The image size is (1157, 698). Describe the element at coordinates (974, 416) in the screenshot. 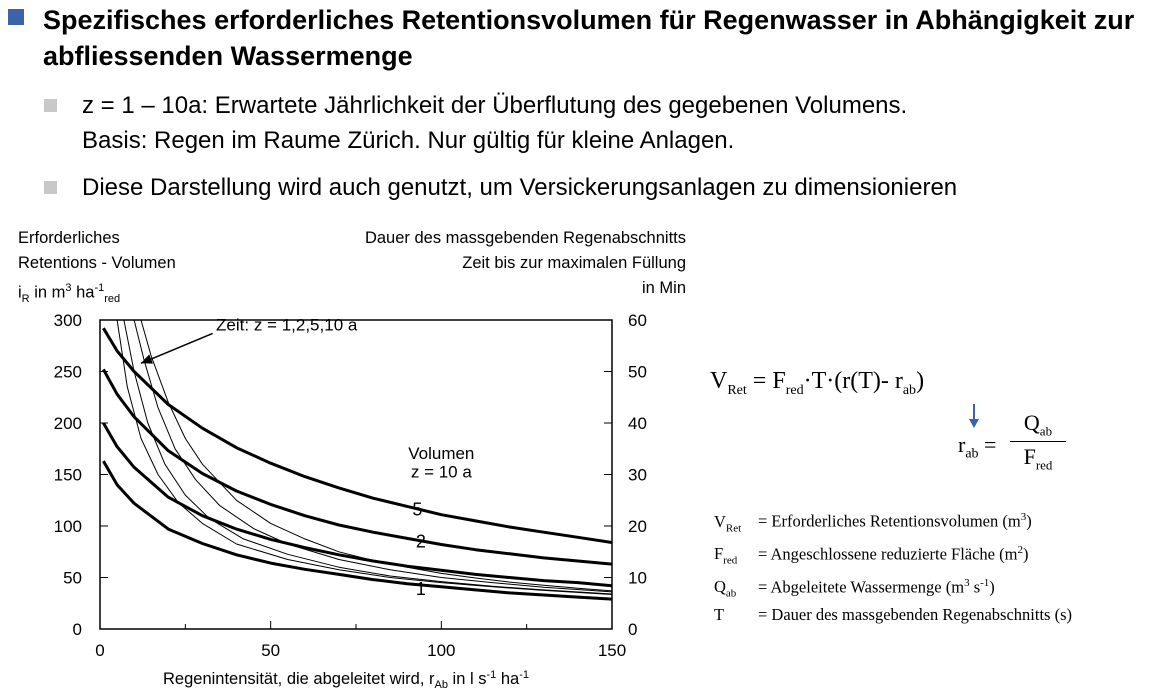

I see `arrow-down-icon` at that location.